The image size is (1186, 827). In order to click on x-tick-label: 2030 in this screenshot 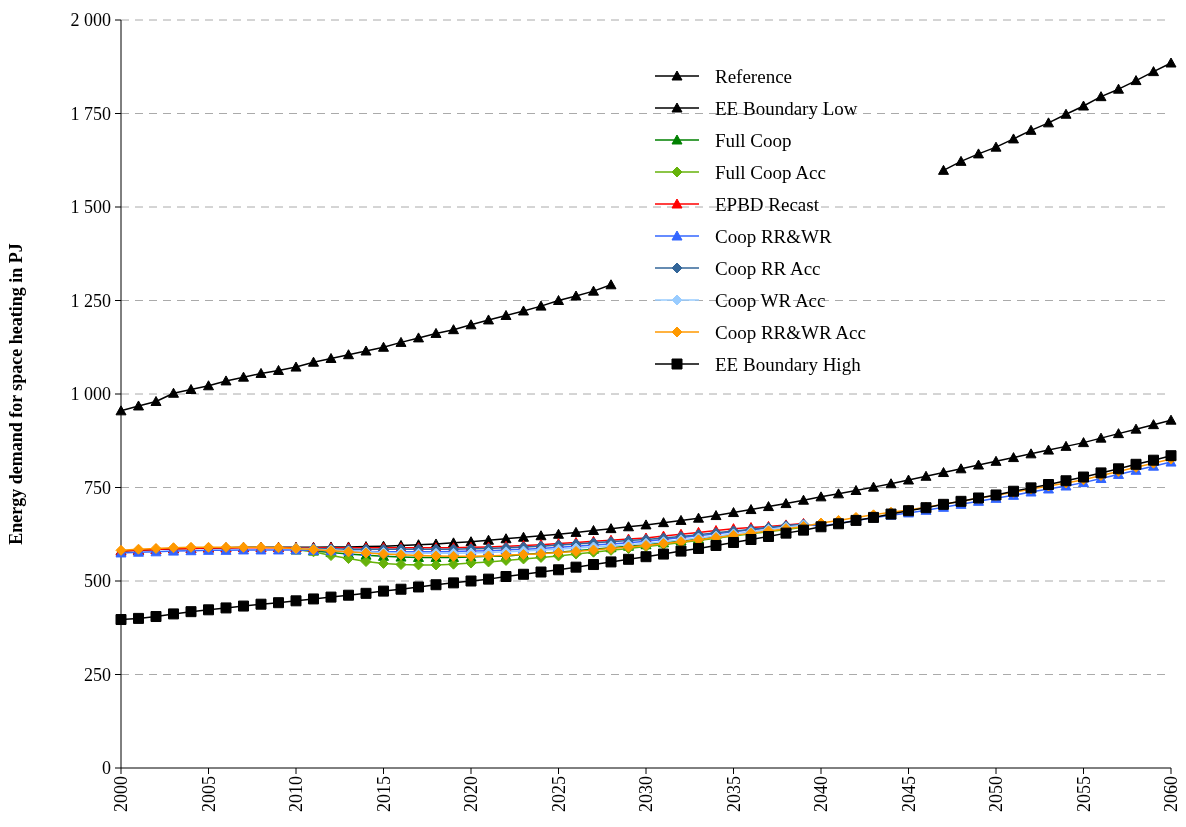, I will do `click(646, 794)`.